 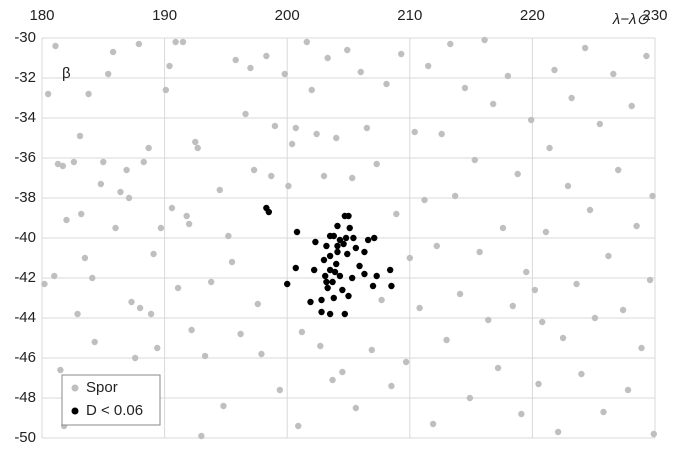 I want to click on x-tick-label: 200, so click(x=287, y=15).